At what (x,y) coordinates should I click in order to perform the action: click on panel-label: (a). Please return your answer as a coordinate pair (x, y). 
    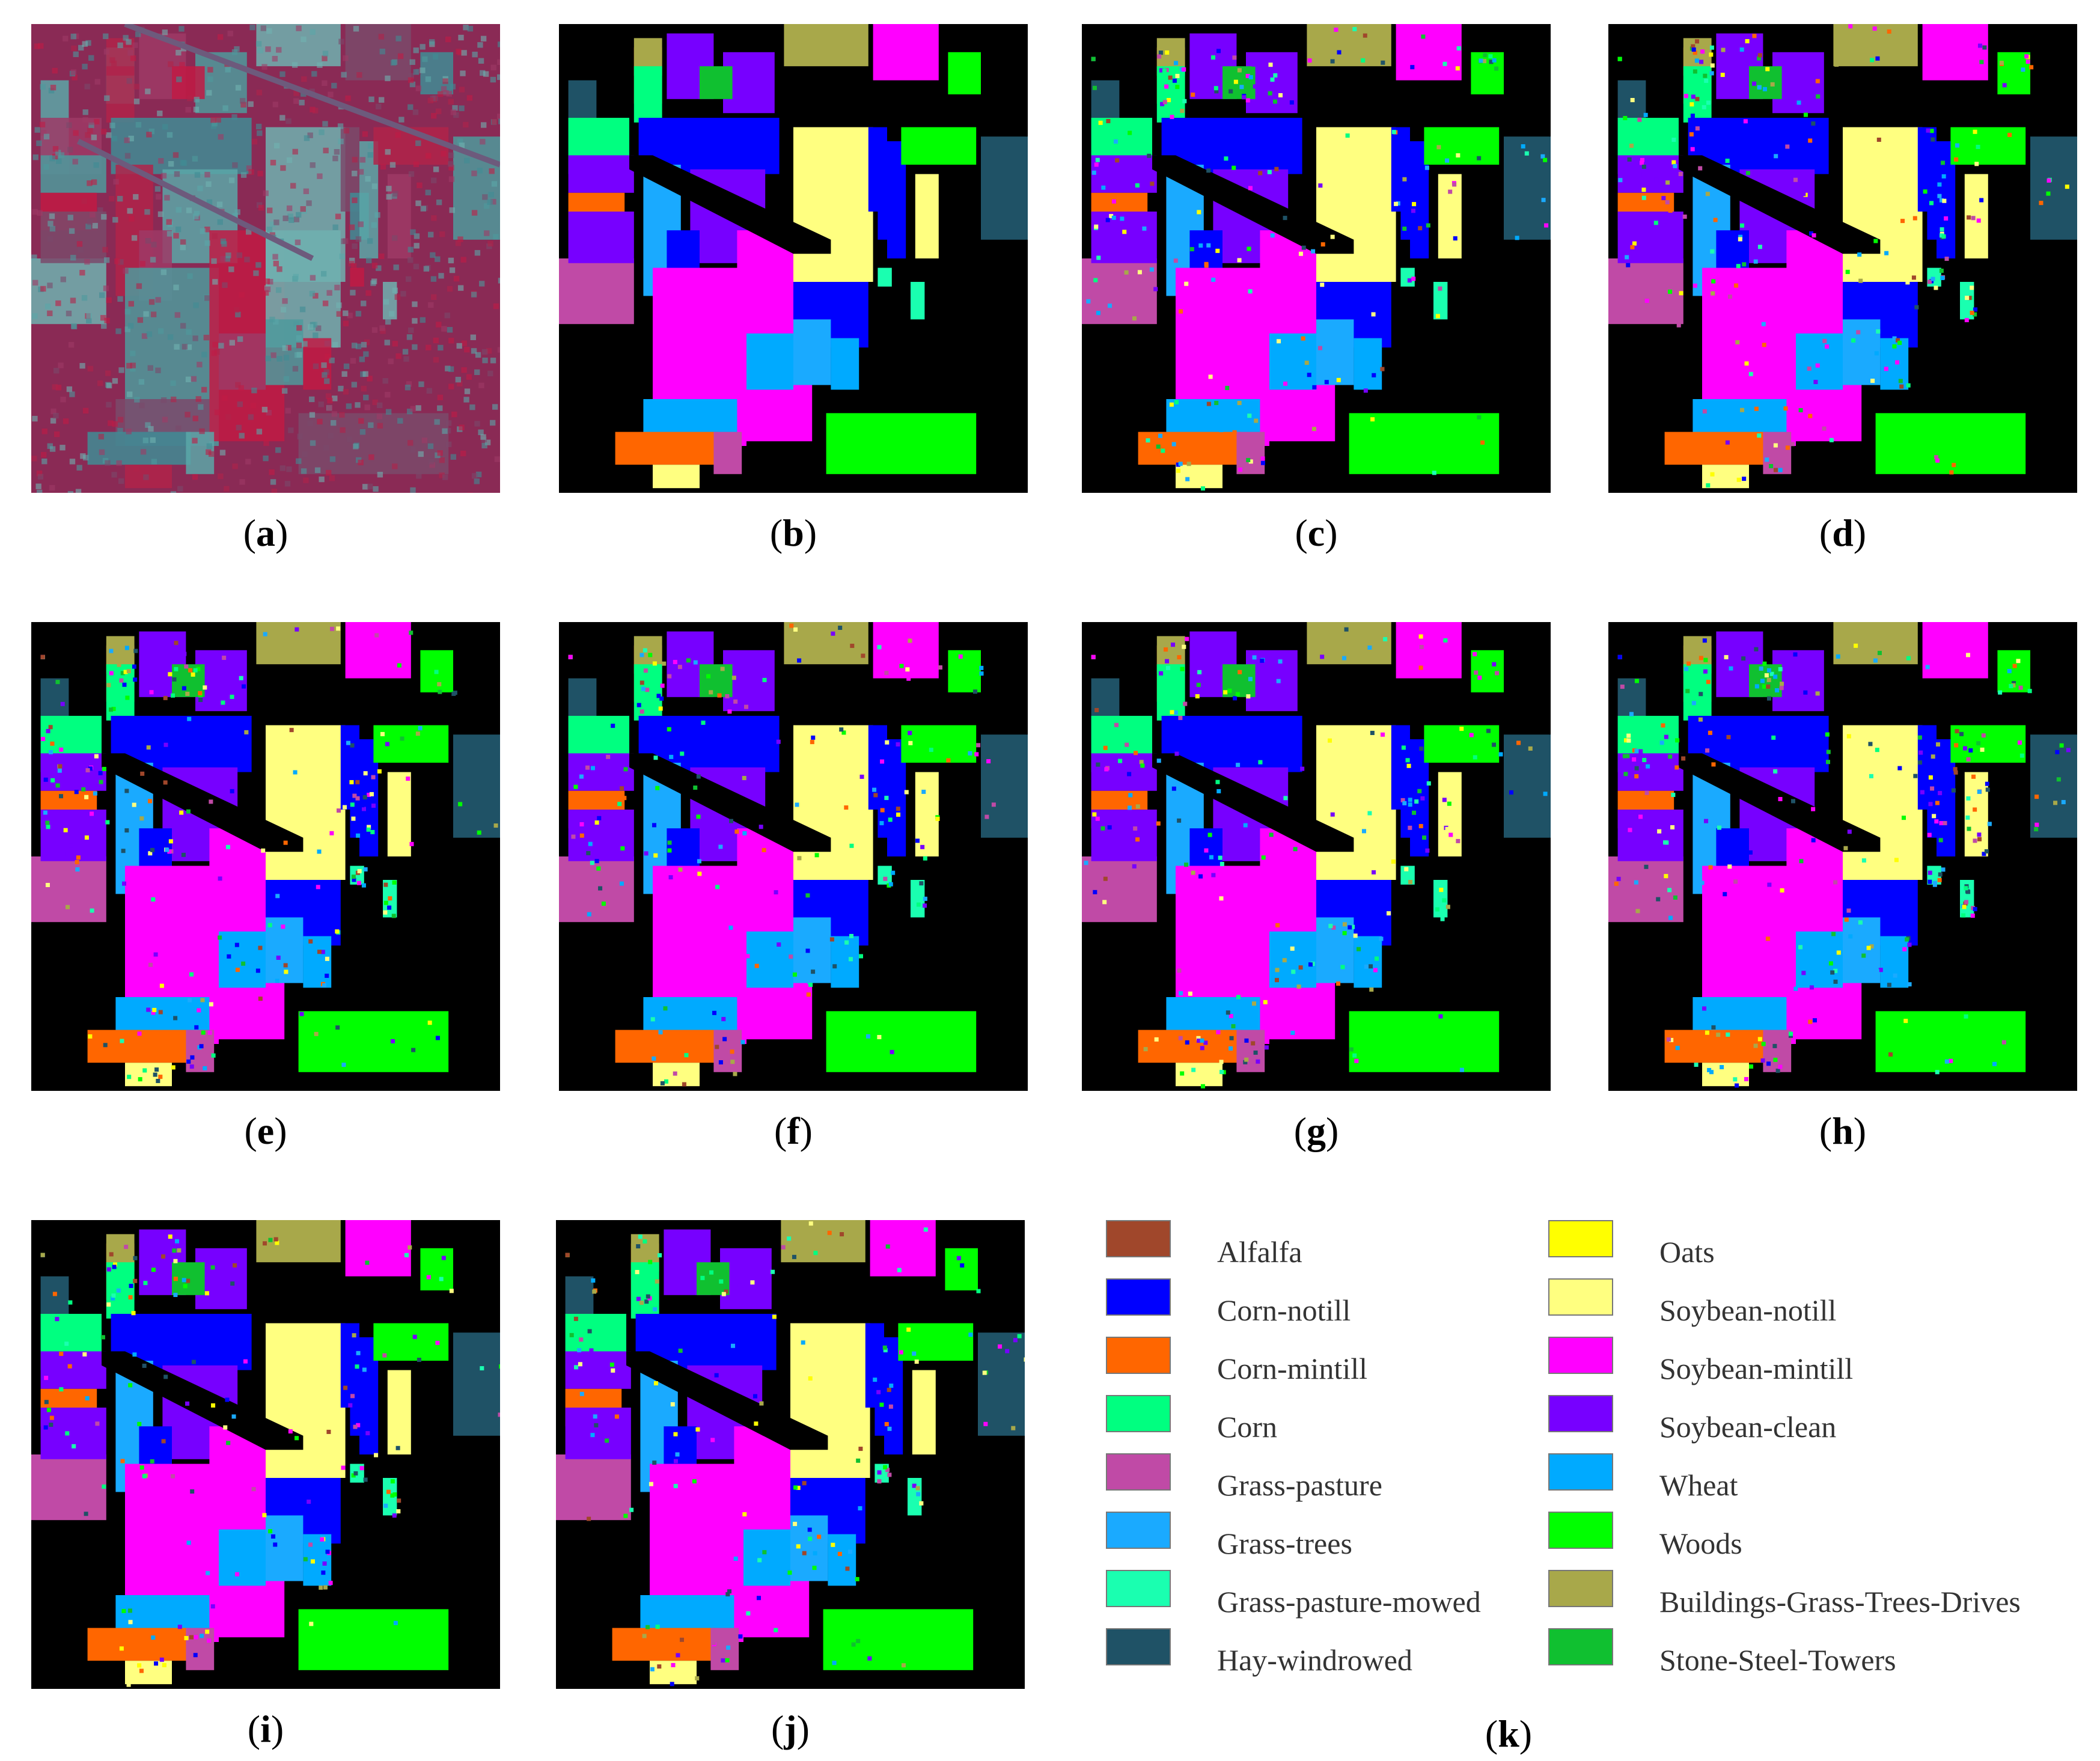
    Looking at the image, I should click on (265, 532).